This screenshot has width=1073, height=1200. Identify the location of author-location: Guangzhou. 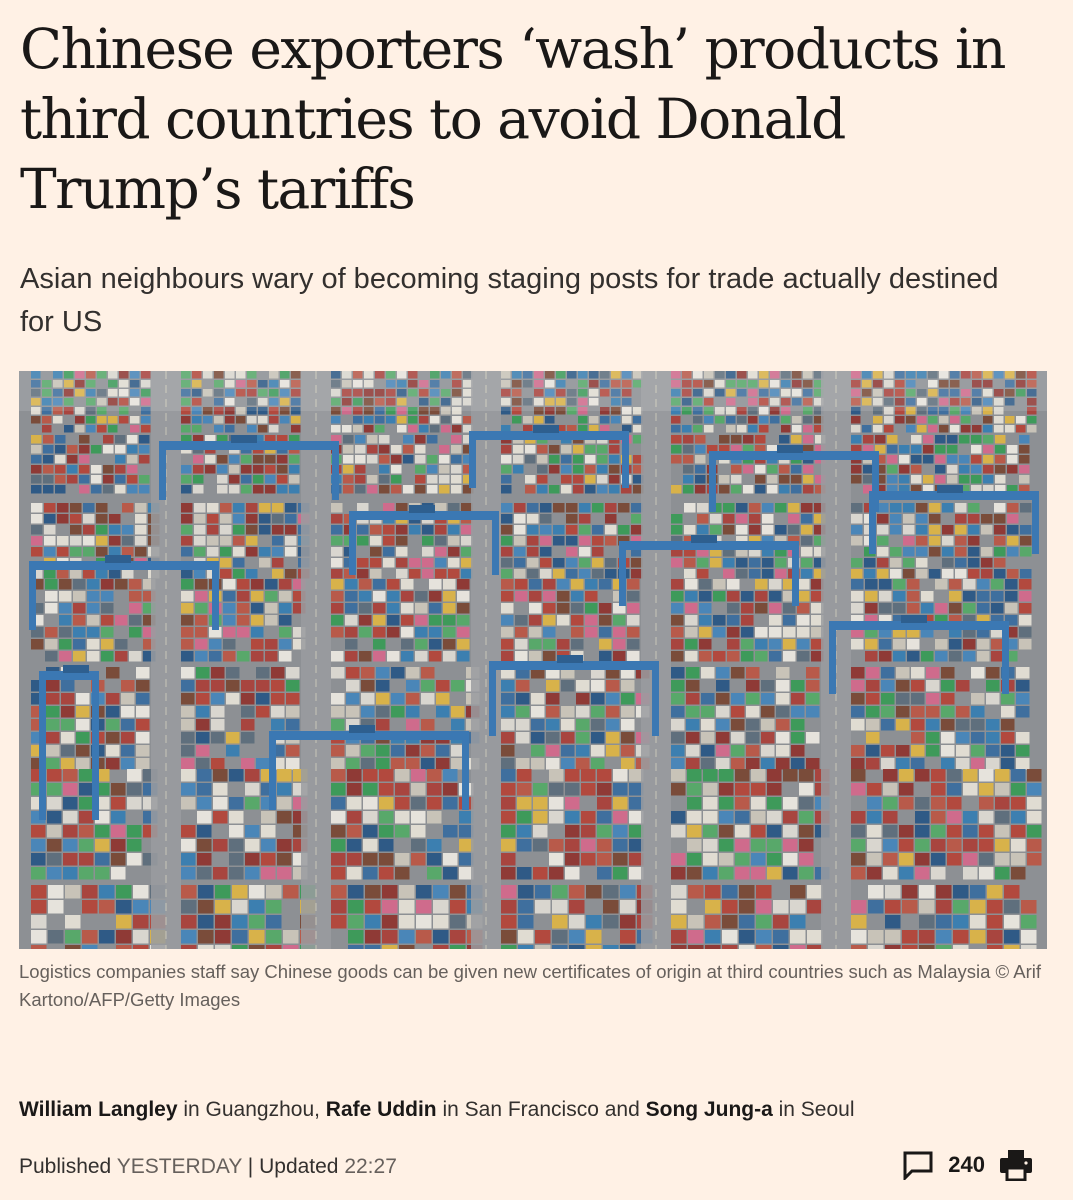
(260, 1109).